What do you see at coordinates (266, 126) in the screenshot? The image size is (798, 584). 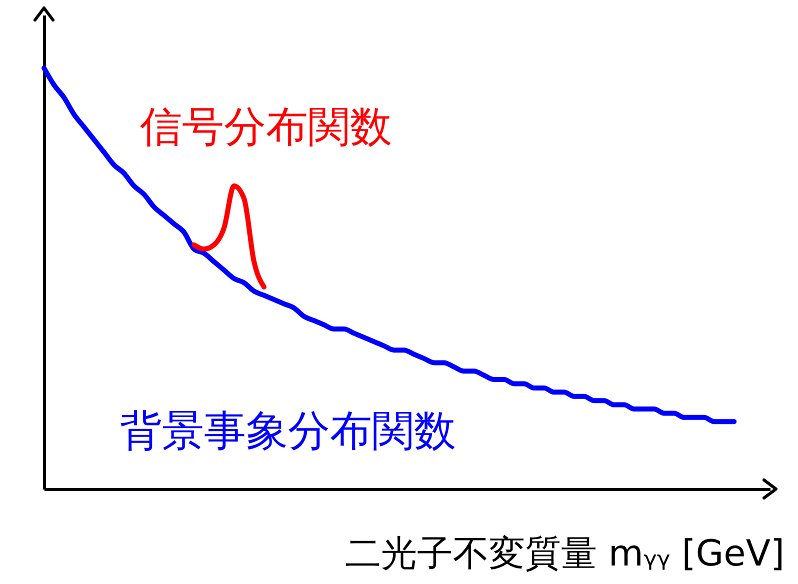 I see `series-label: 信号分布関数` at bounding box center [266, 126].